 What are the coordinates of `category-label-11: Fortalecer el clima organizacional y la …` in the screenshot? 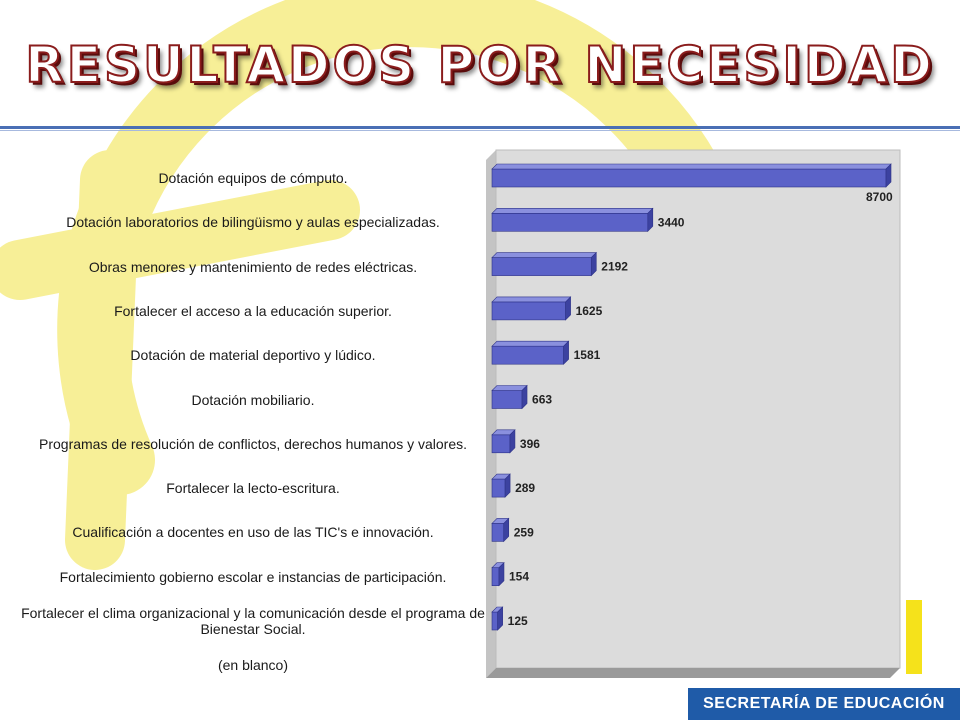 It's located at (253, 621).